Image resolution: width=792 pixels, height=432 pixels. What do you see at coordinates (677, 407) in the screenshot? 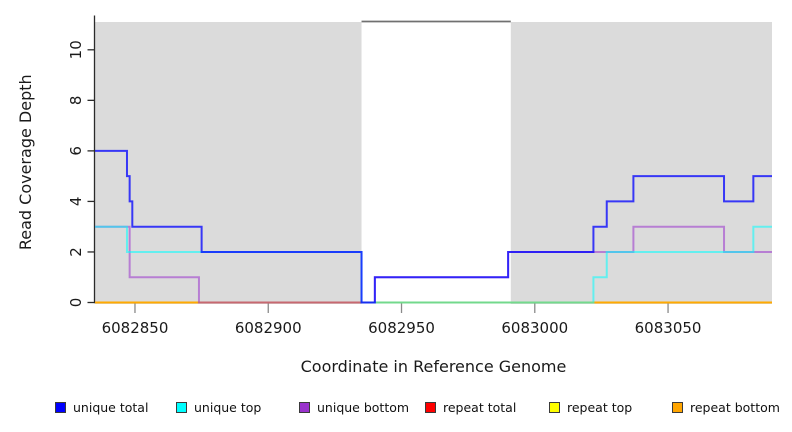
I see `repeat-bottom-swatch` at bounding box center [677, 407].